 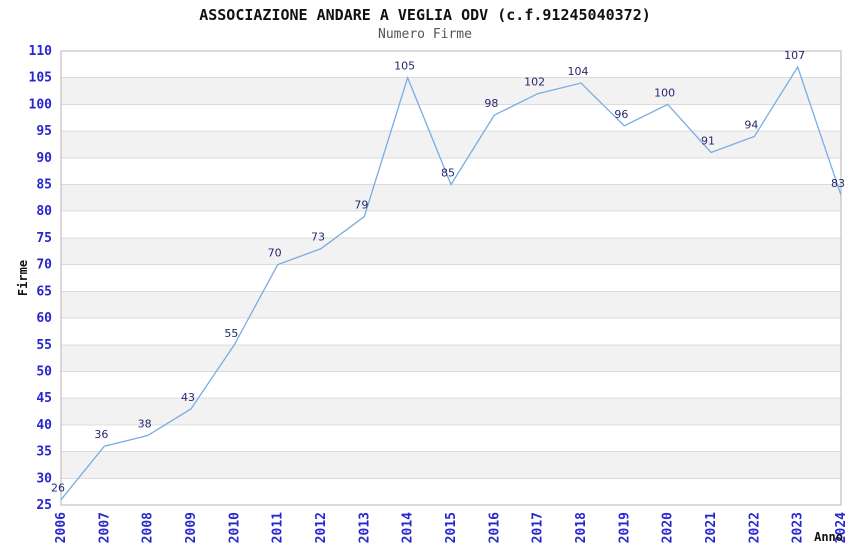 I want to click on value-label: 91, so click(x=708, y=140).